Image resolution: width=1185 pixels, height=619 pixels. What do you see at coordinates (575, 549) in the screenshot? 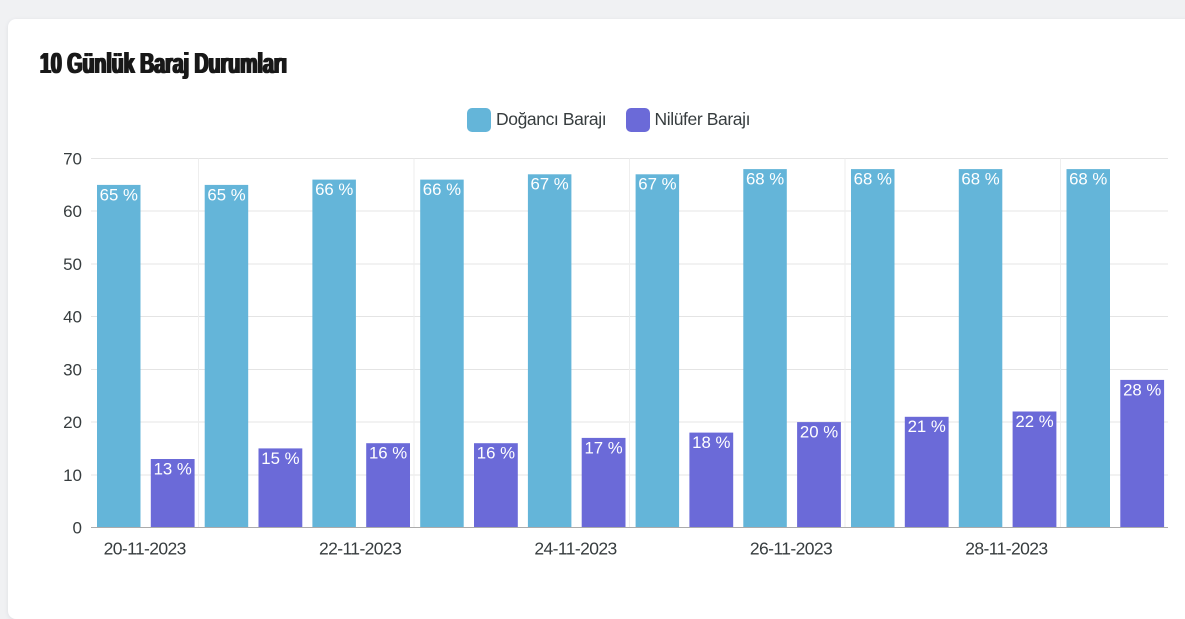
I see `svg-text: 24-11-2023` at bounding box center [575, 549].